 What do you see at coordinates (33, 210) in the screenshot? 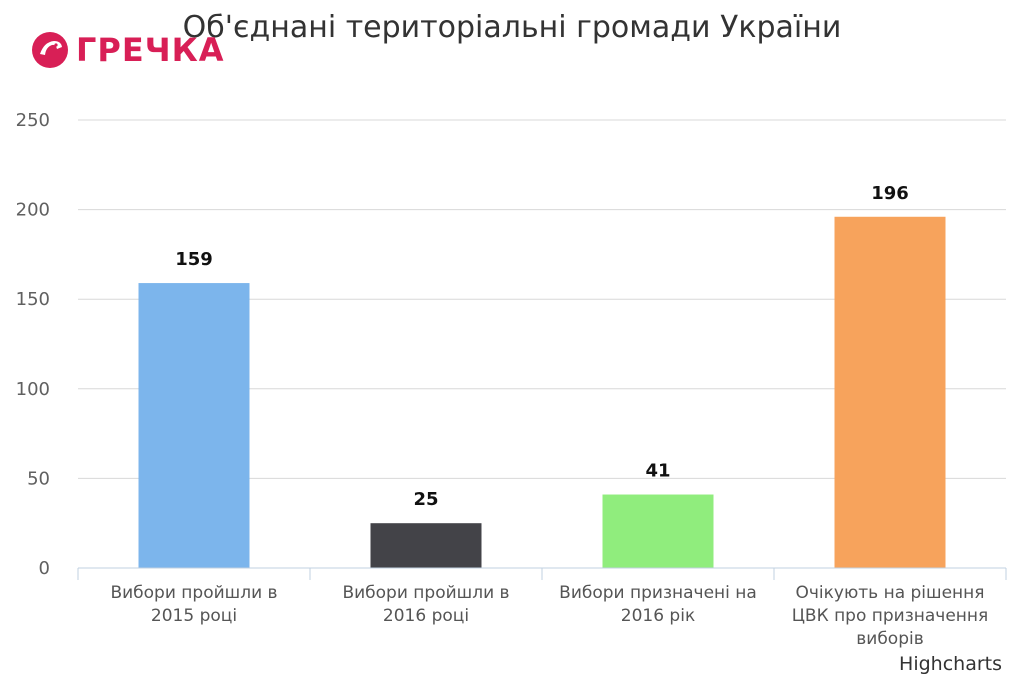
I see `y-tick-label: 200` at bounding box center [33, 210].